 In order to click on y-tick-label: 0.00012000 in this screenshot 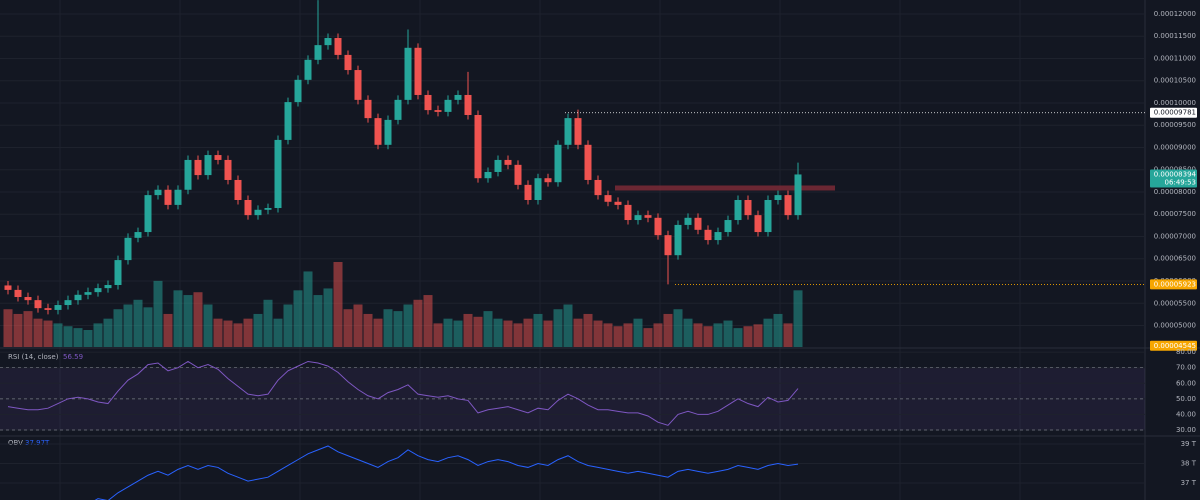, I will do `click(1175, 14)`.